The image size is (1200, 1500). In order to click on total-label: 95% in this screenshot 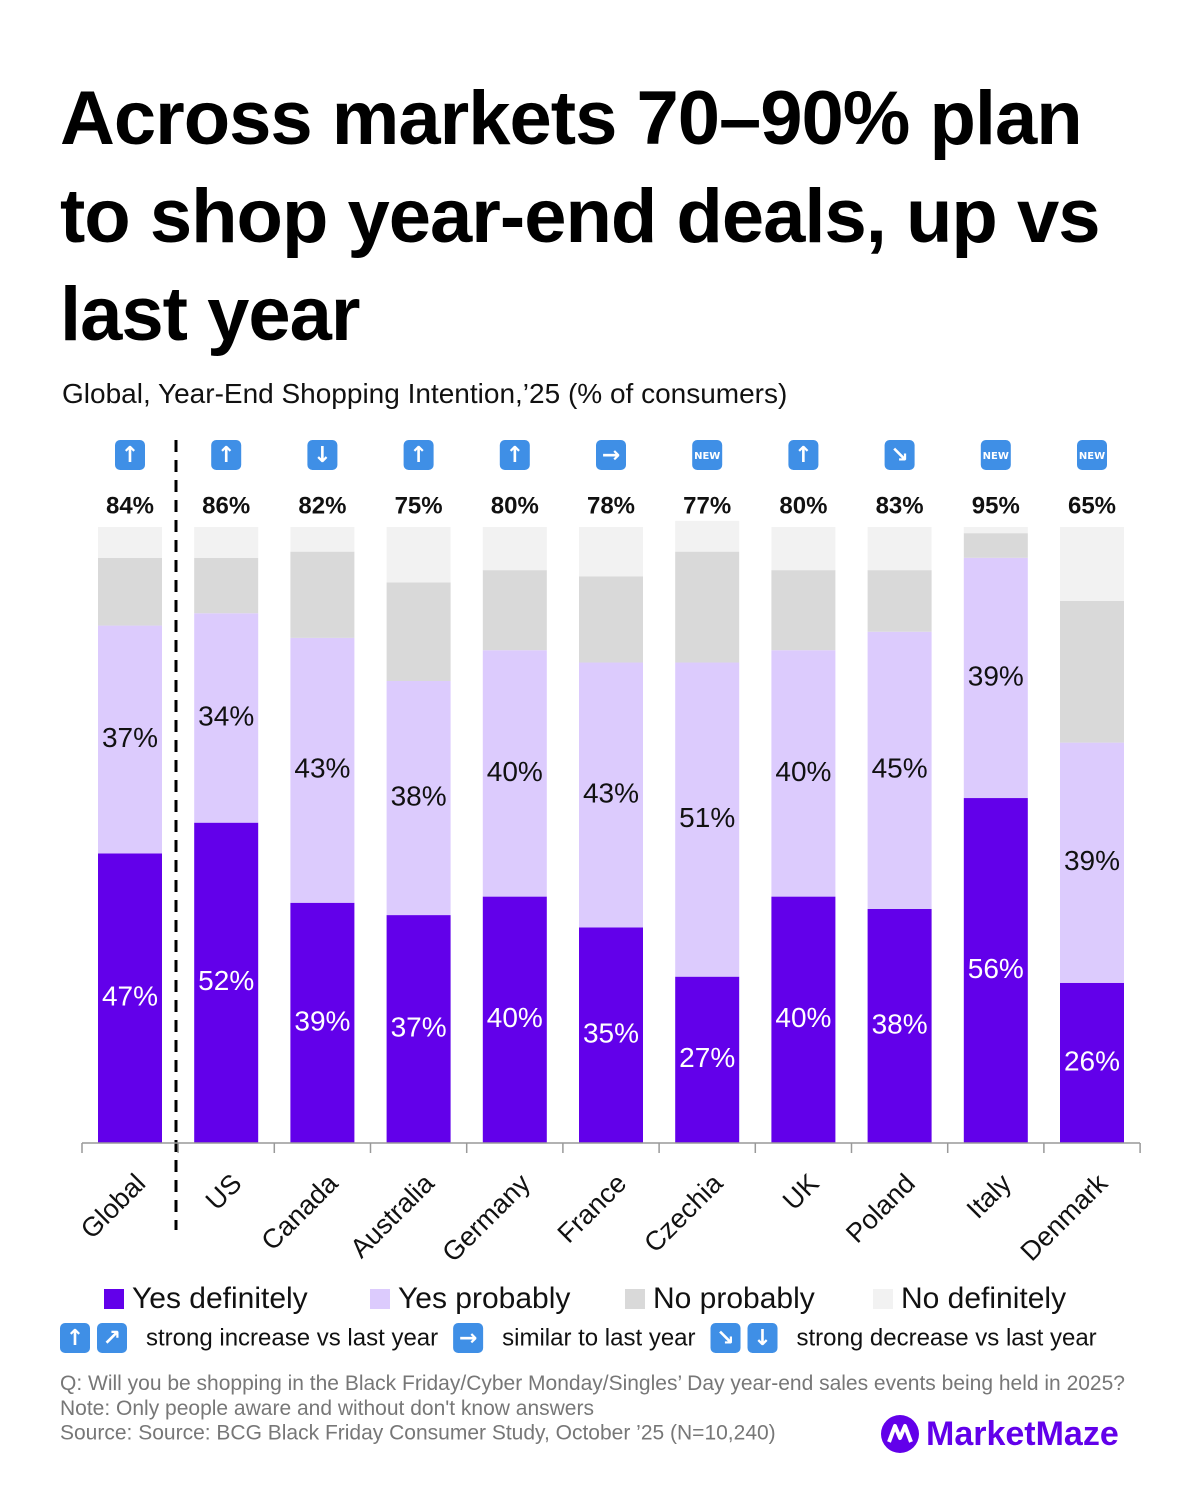, I will do `click(996, 505)`.